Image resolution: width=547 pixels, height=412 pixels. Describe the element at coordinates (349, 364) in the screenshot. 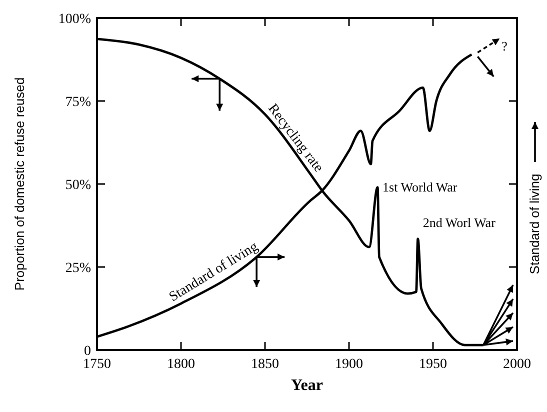

I see `x-tick-label: 1900` at that location.